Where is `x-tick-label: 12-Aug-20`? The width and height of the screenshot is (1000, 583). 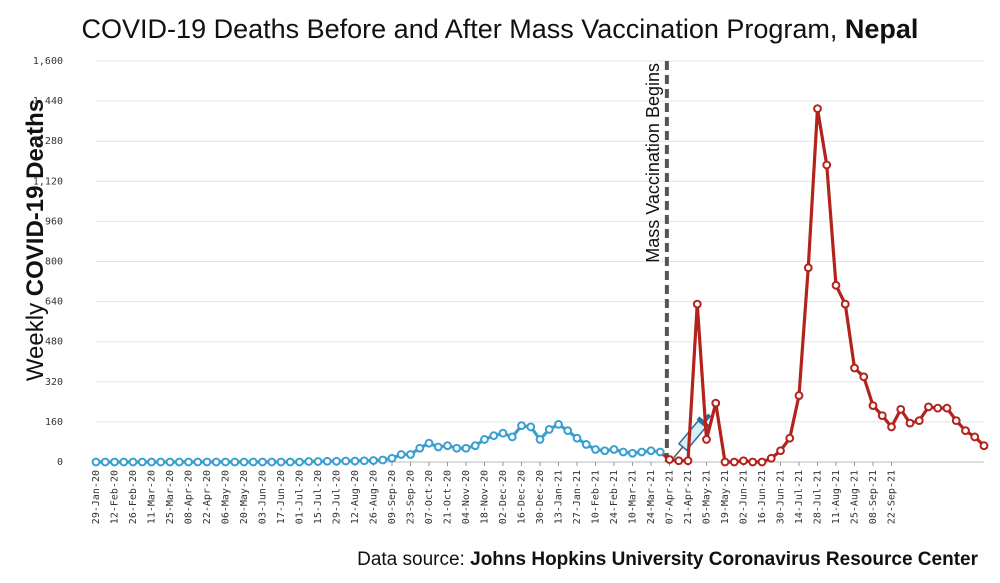 x-tick-label: 12-Aug-20 is located at coordinates (355, 497).